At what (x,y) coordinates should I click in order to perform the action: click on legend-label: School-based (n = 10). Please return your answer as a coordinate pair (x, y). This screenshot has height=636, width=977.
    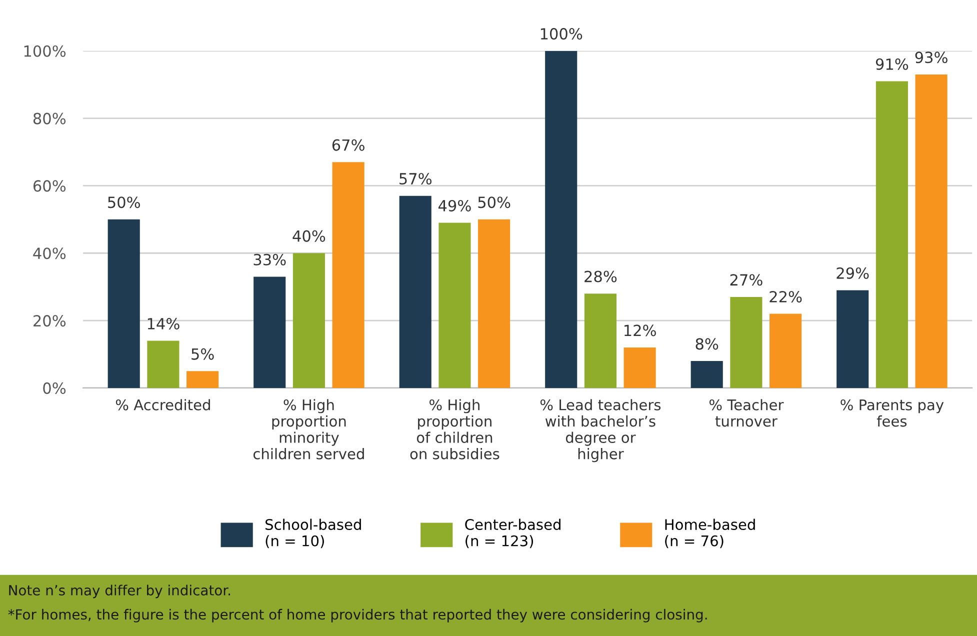
    Looking at the image, I should click on (313, 533).